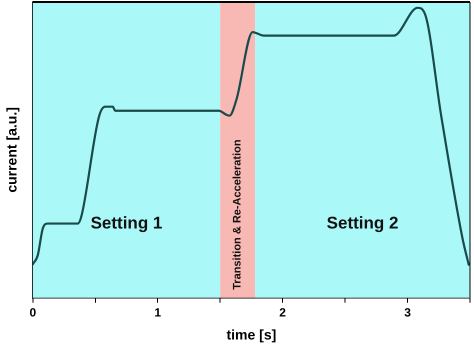 The height and width of the screenshot is (348, 474). What do you see at coordinates (251, 334) in the screenshot?
I see `x-axis-title: time [s]` at bounding box center [251, 334].